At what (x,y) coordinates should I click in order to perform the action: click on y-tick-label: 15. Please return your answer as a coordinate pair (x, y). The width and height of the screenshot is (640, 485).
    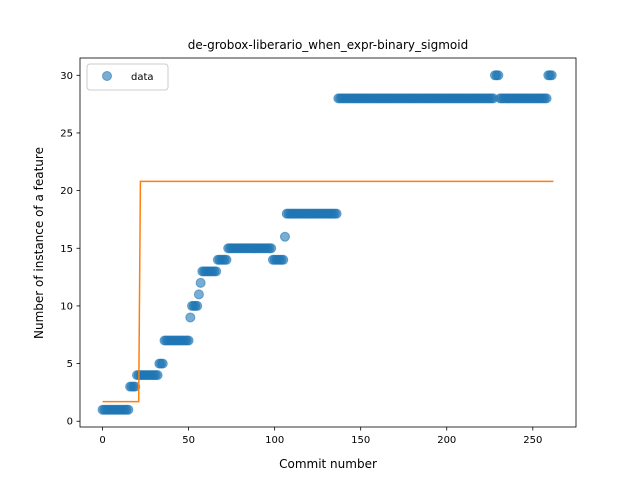
    Looking at the image, I should click on (66, 249).